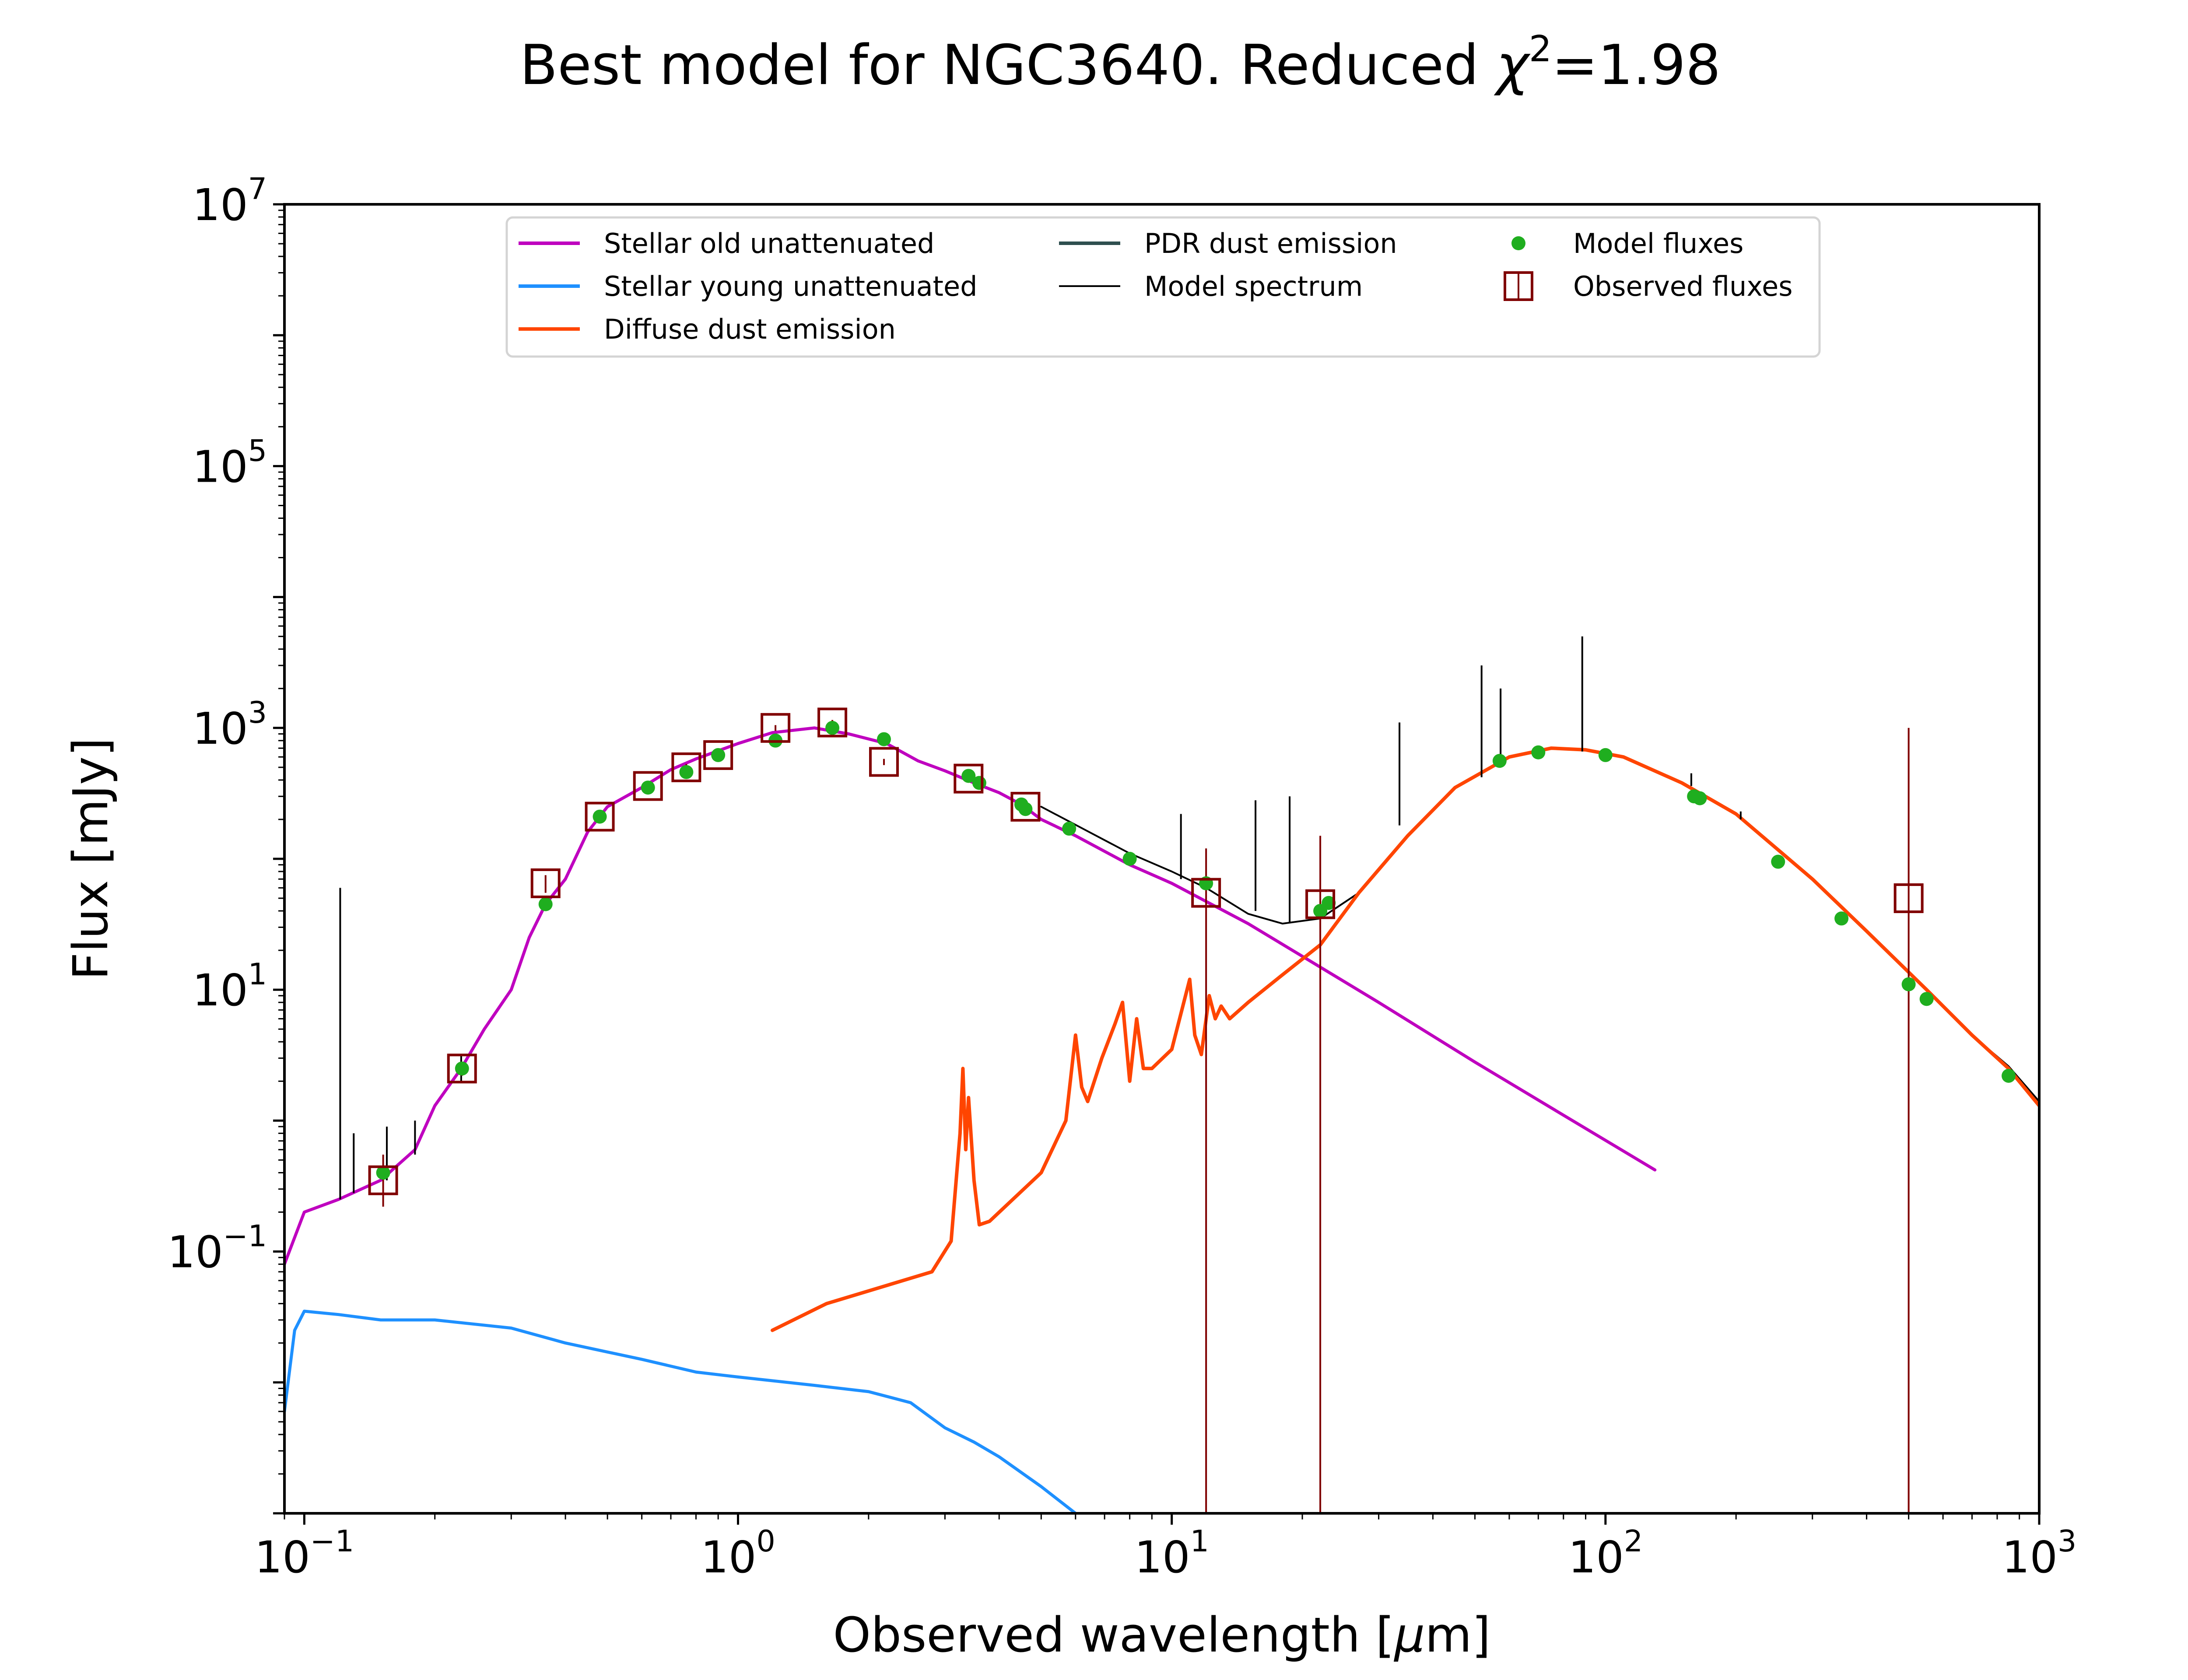  I want to click on legend-item-model-spectrum: Model spectrum, so click(1211, 286).